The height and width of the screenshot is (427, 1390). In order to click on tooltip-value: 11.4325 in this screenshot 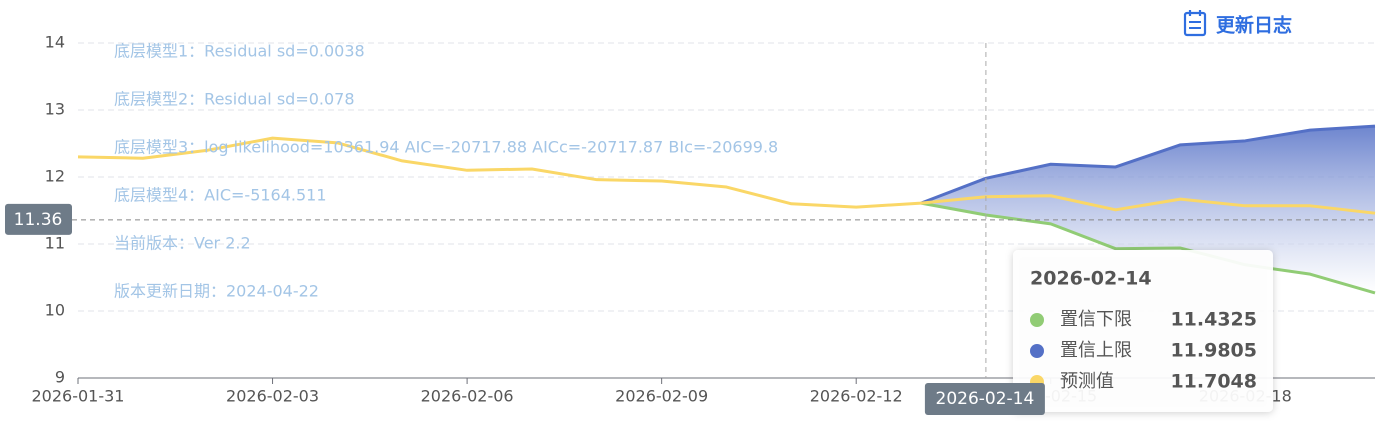, I will do `click(1213, 320)`.